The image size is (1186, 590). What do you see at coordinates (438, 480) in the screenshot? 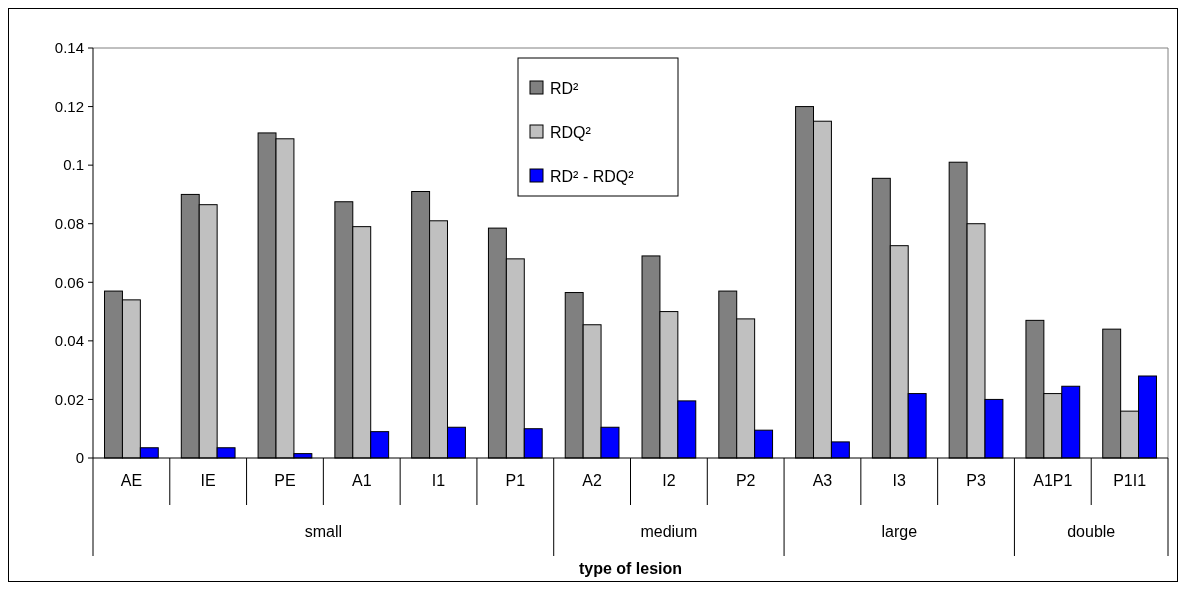
I see `x-tick-label: I1` at bounding box center [438, 480].